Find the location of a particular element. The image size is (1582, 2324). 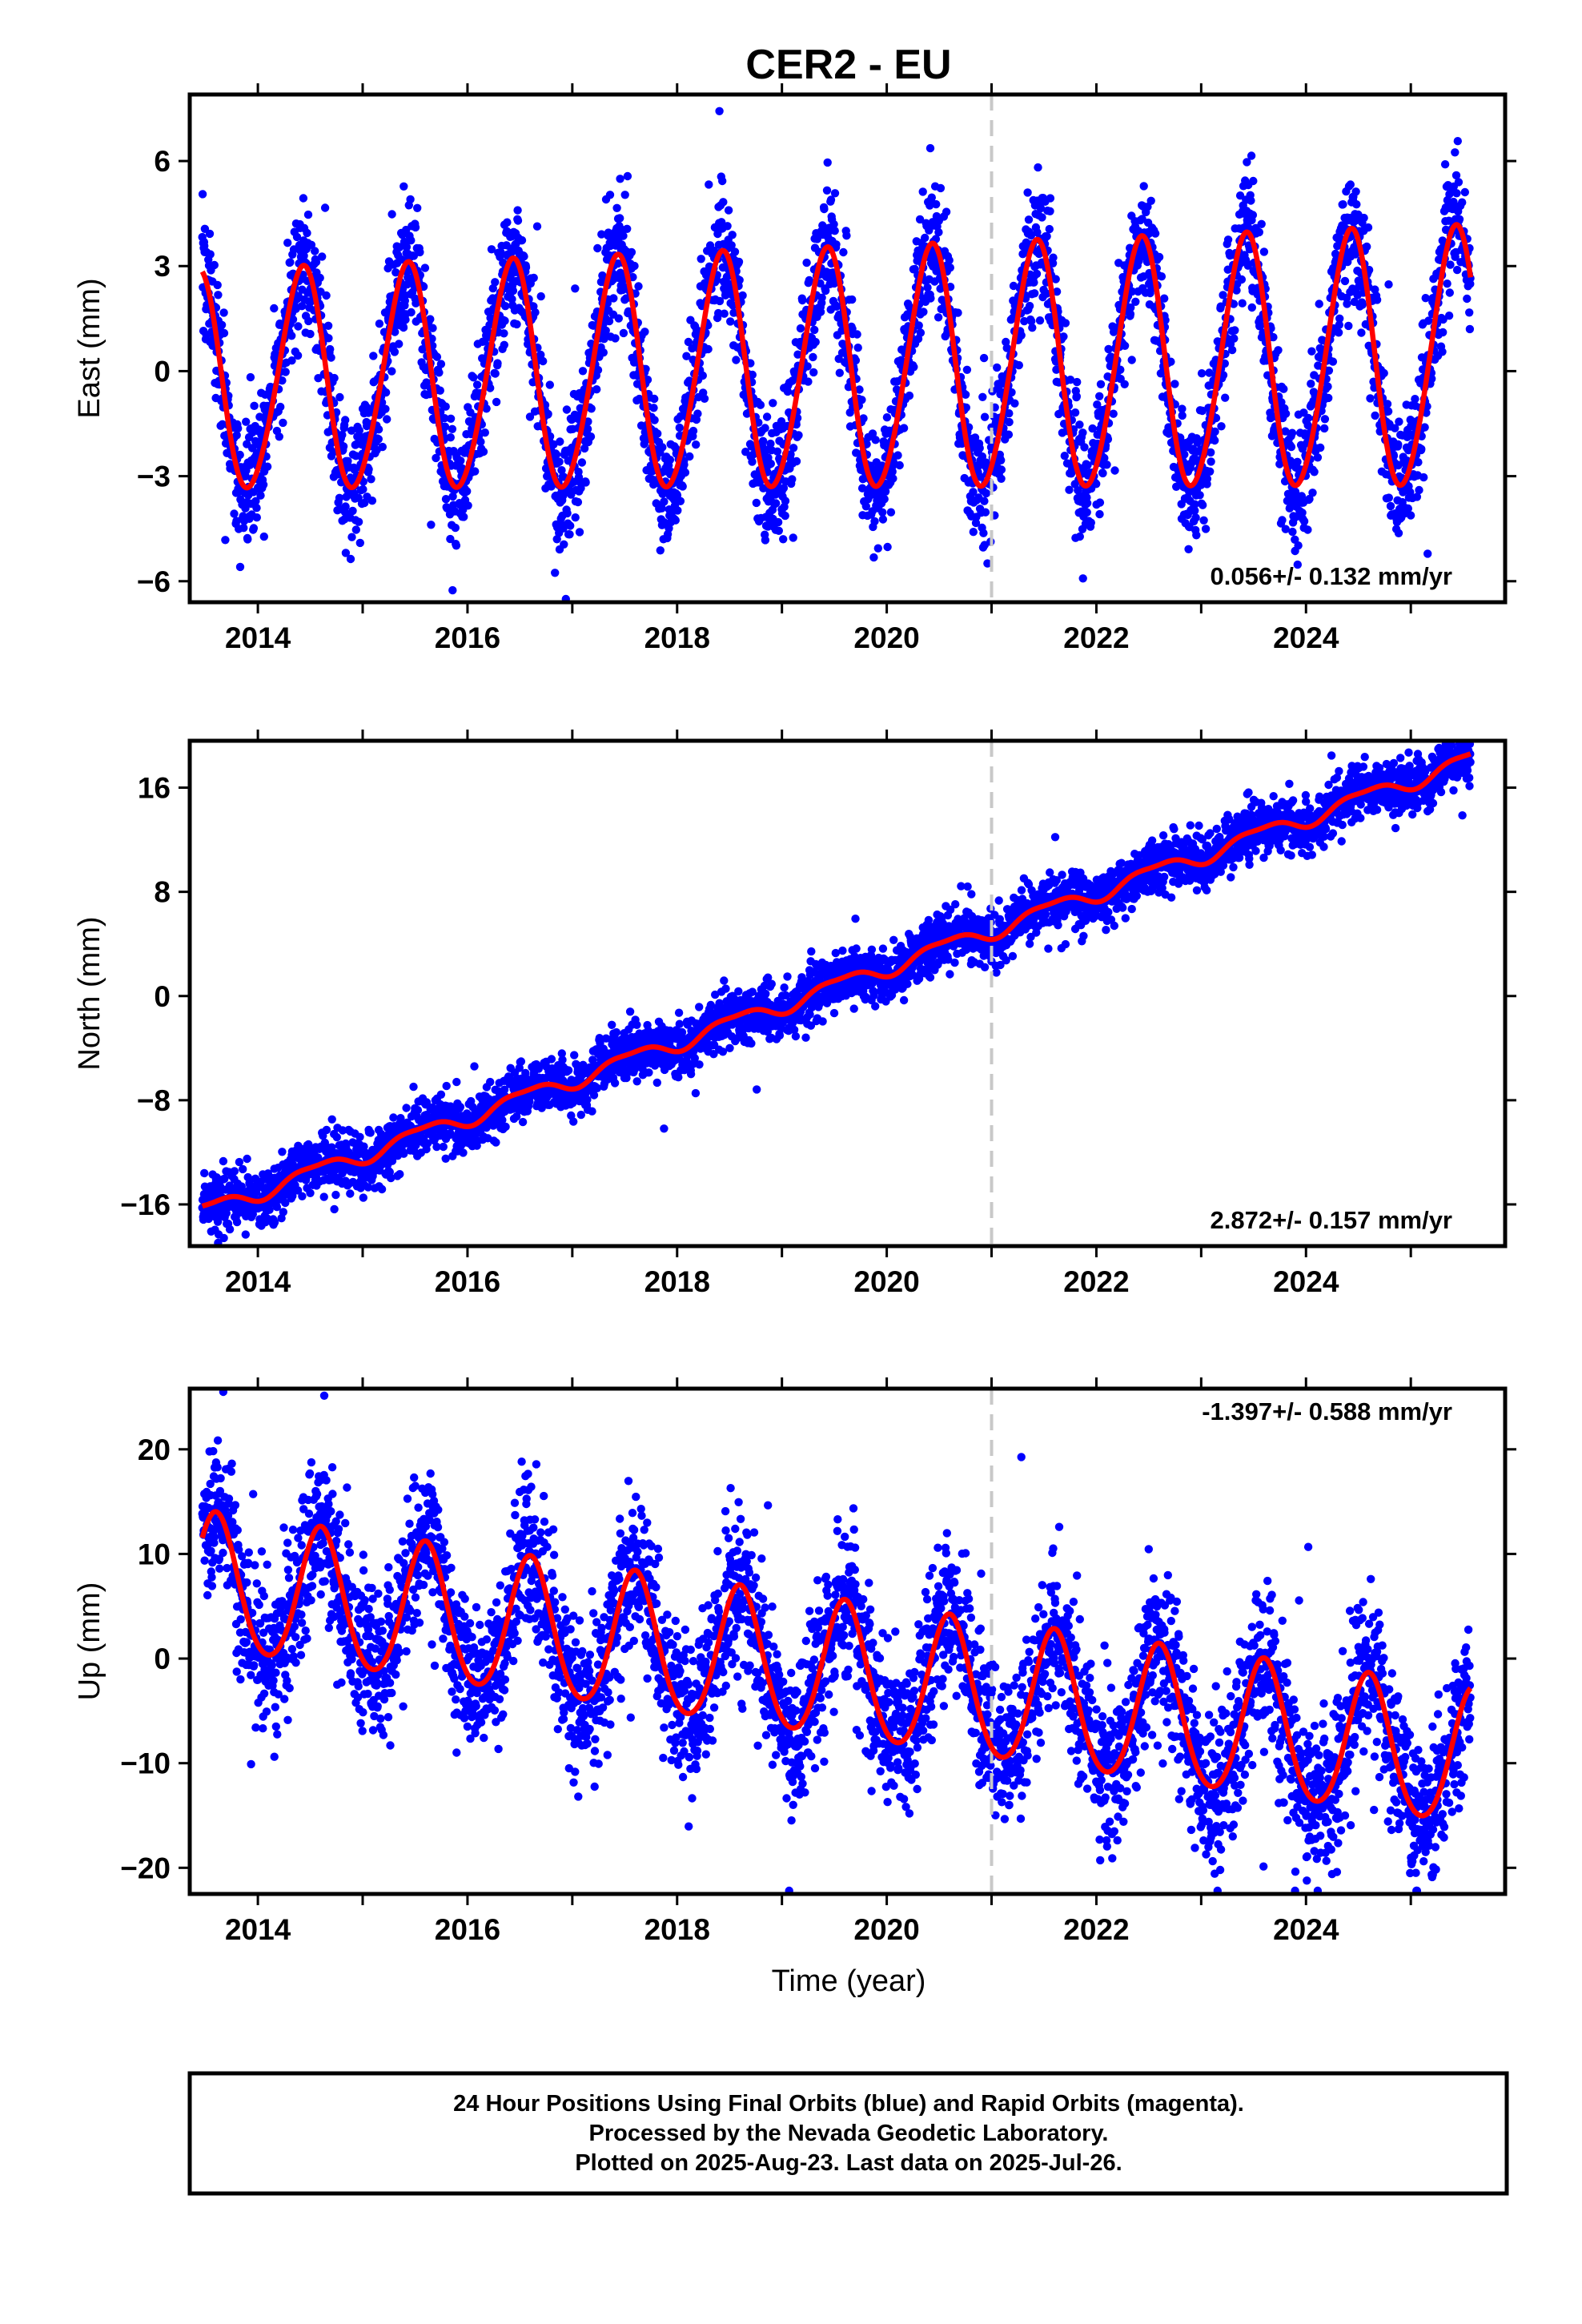

y-tick-label: −3 is located at coordinates (154, 477).